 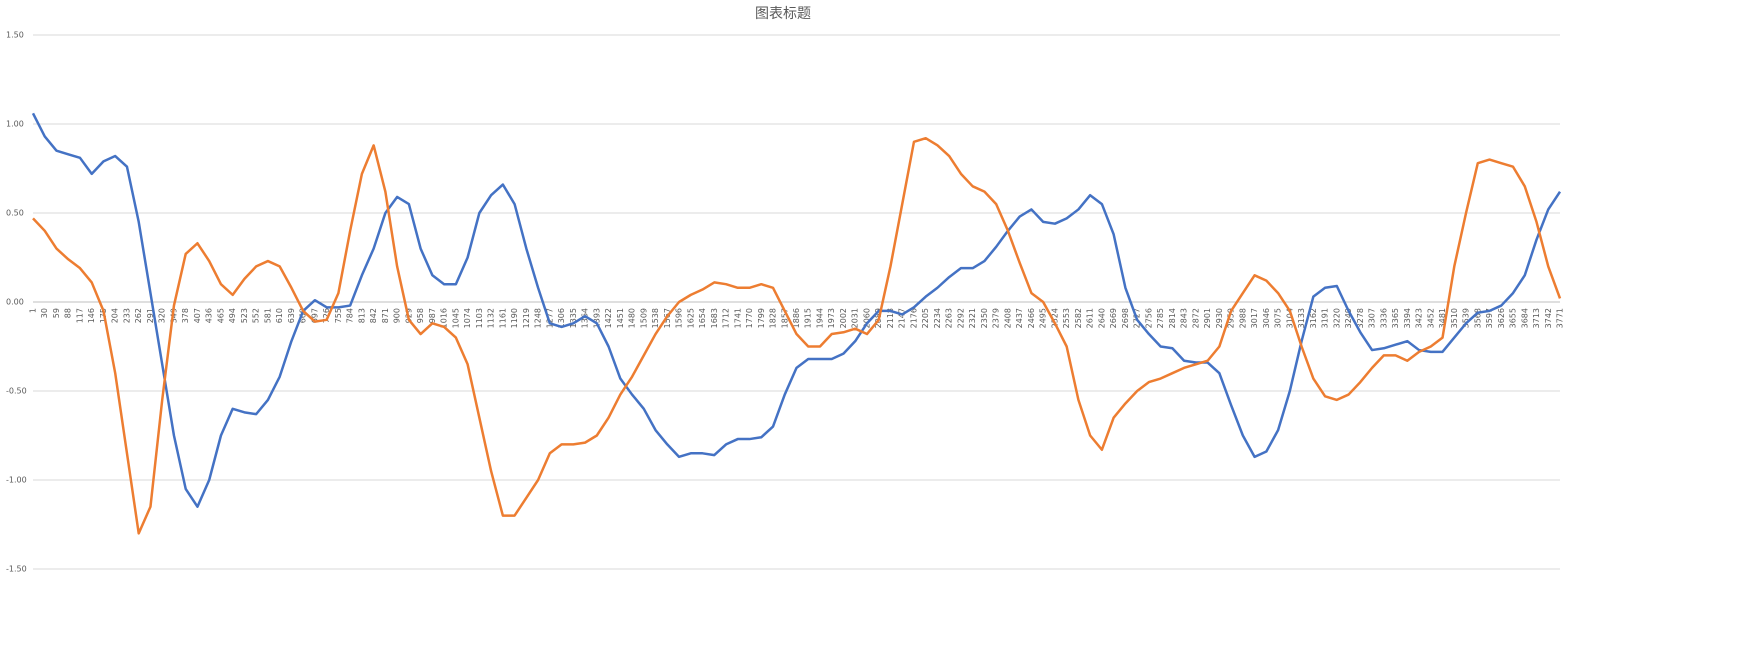 I want to click on x-tick-label: 3365, so click(x=1395, y=318).